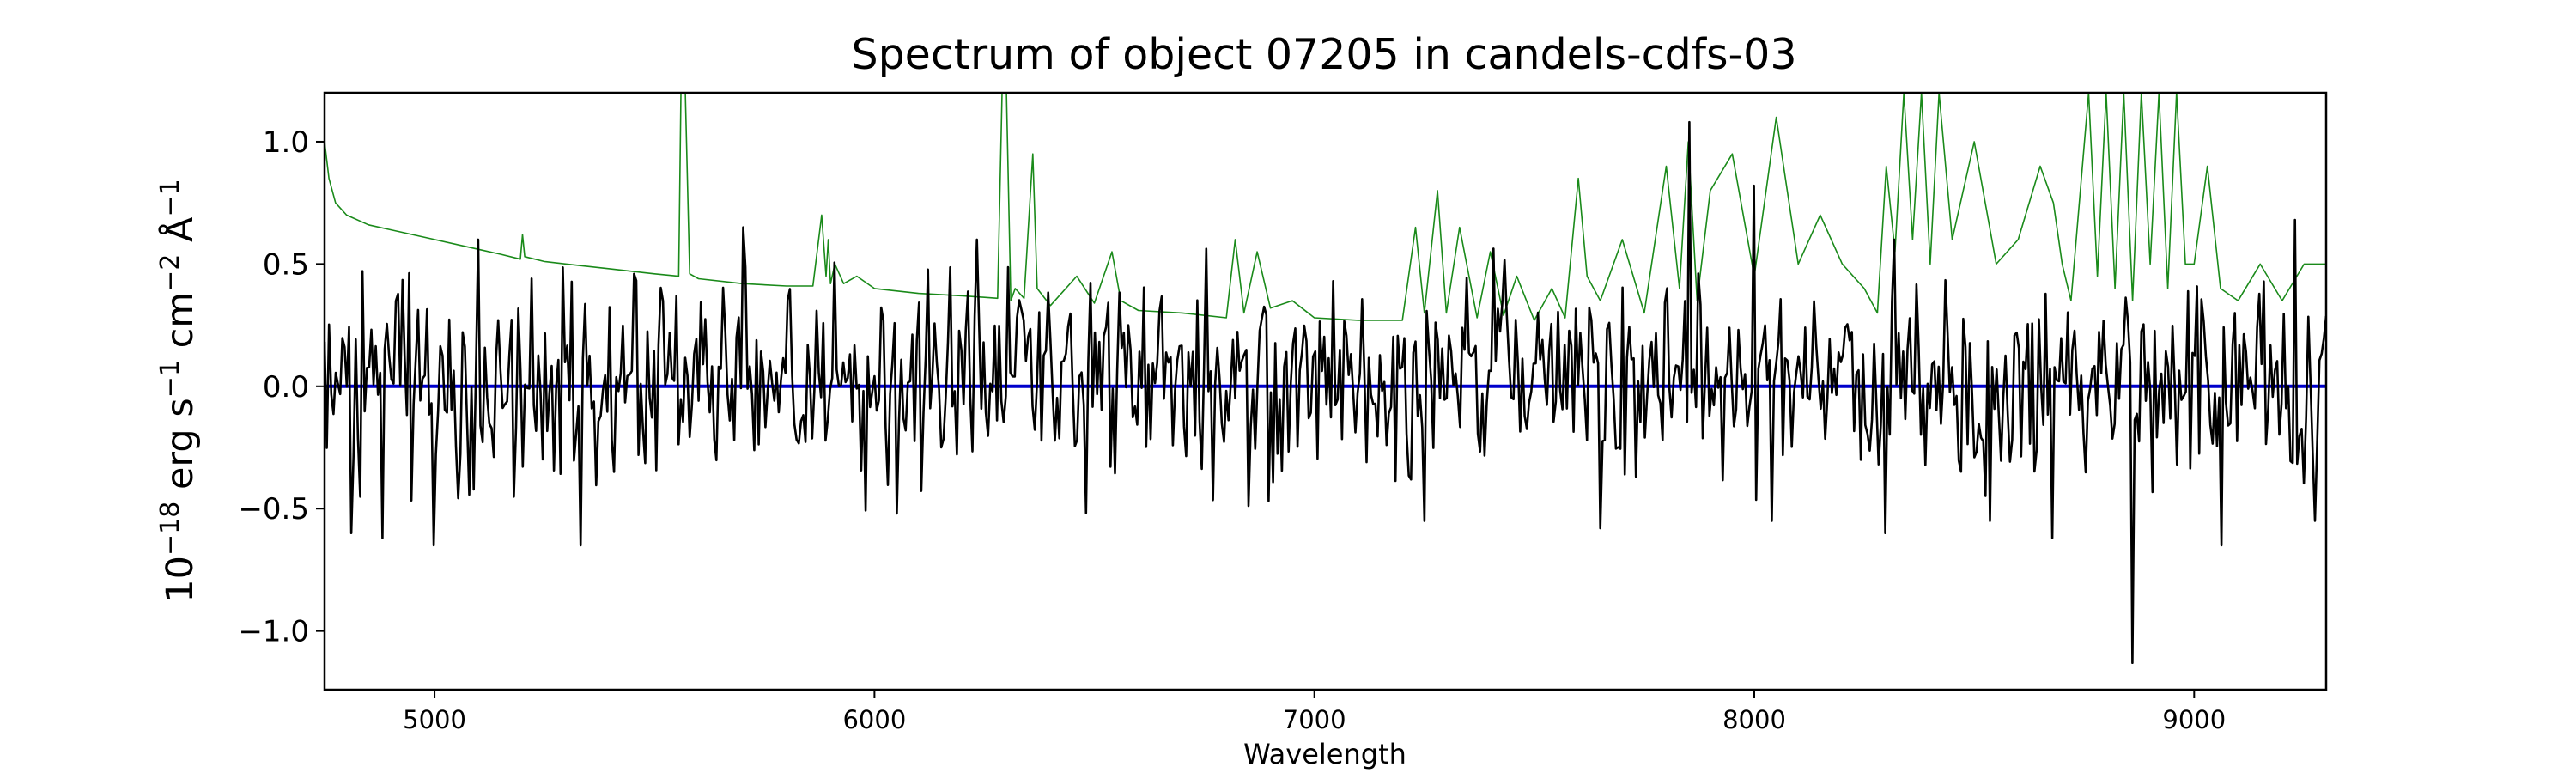 Image resolution: width=2576 pixels, height=773 pixels. What do you see at coordinates (286, 142) in the screenshot?
I see `y-tick-label: 1.0` at bounding box center [286, 142].